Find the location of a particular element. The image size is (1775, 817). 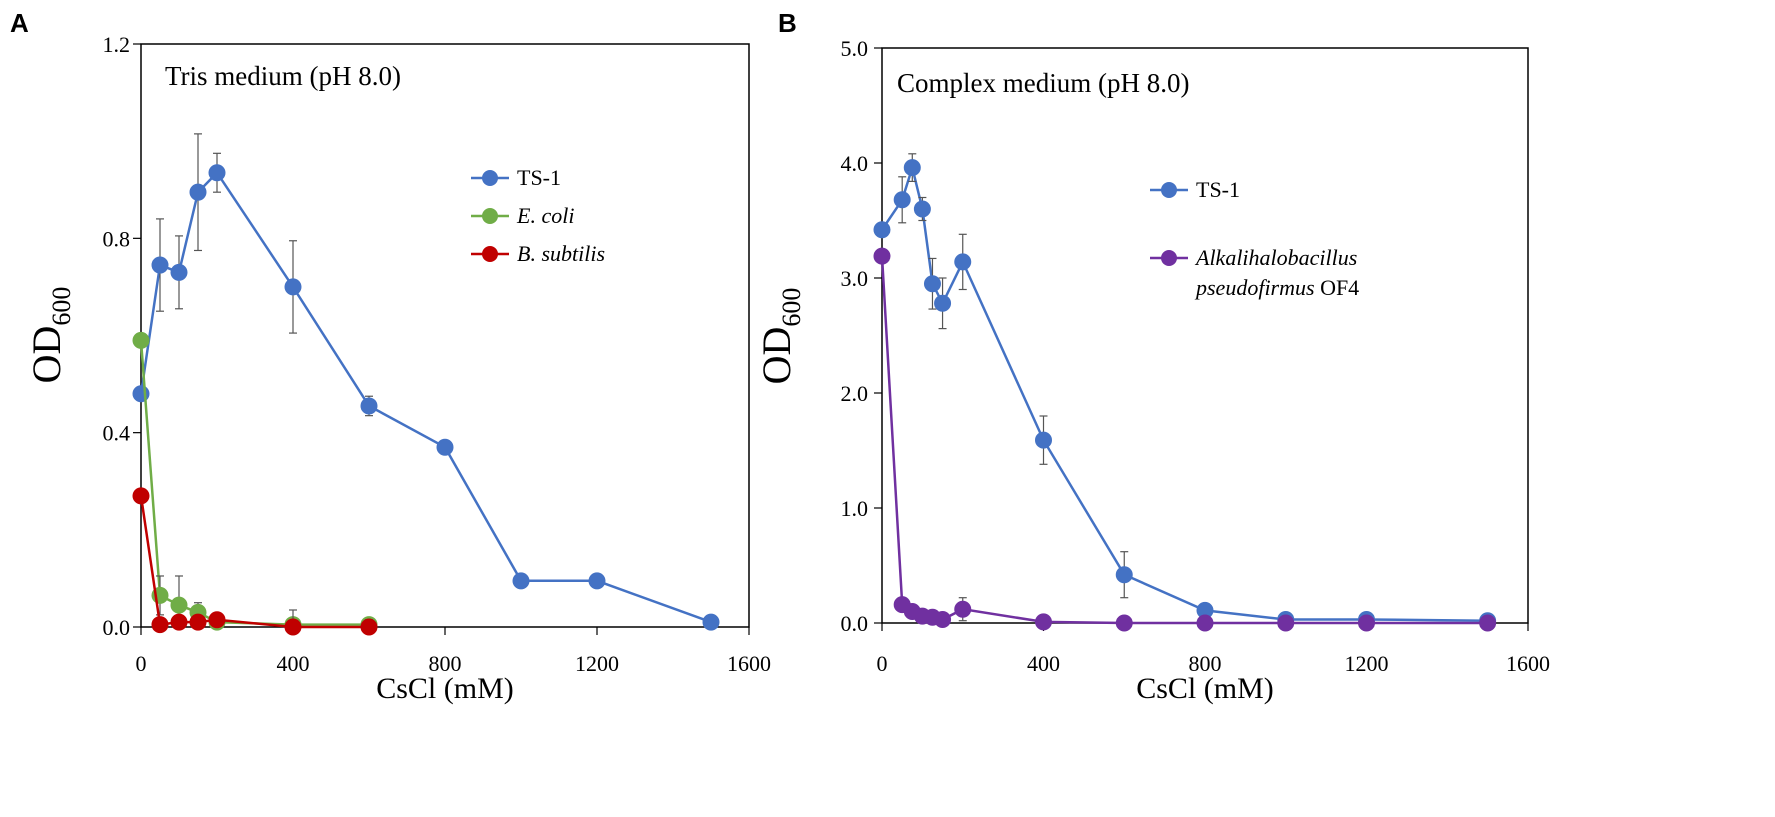

panel-b-legend: TS-1 Alkalihalobacillus pseudofirmus OF4 is located at coordinates (1254, 238).